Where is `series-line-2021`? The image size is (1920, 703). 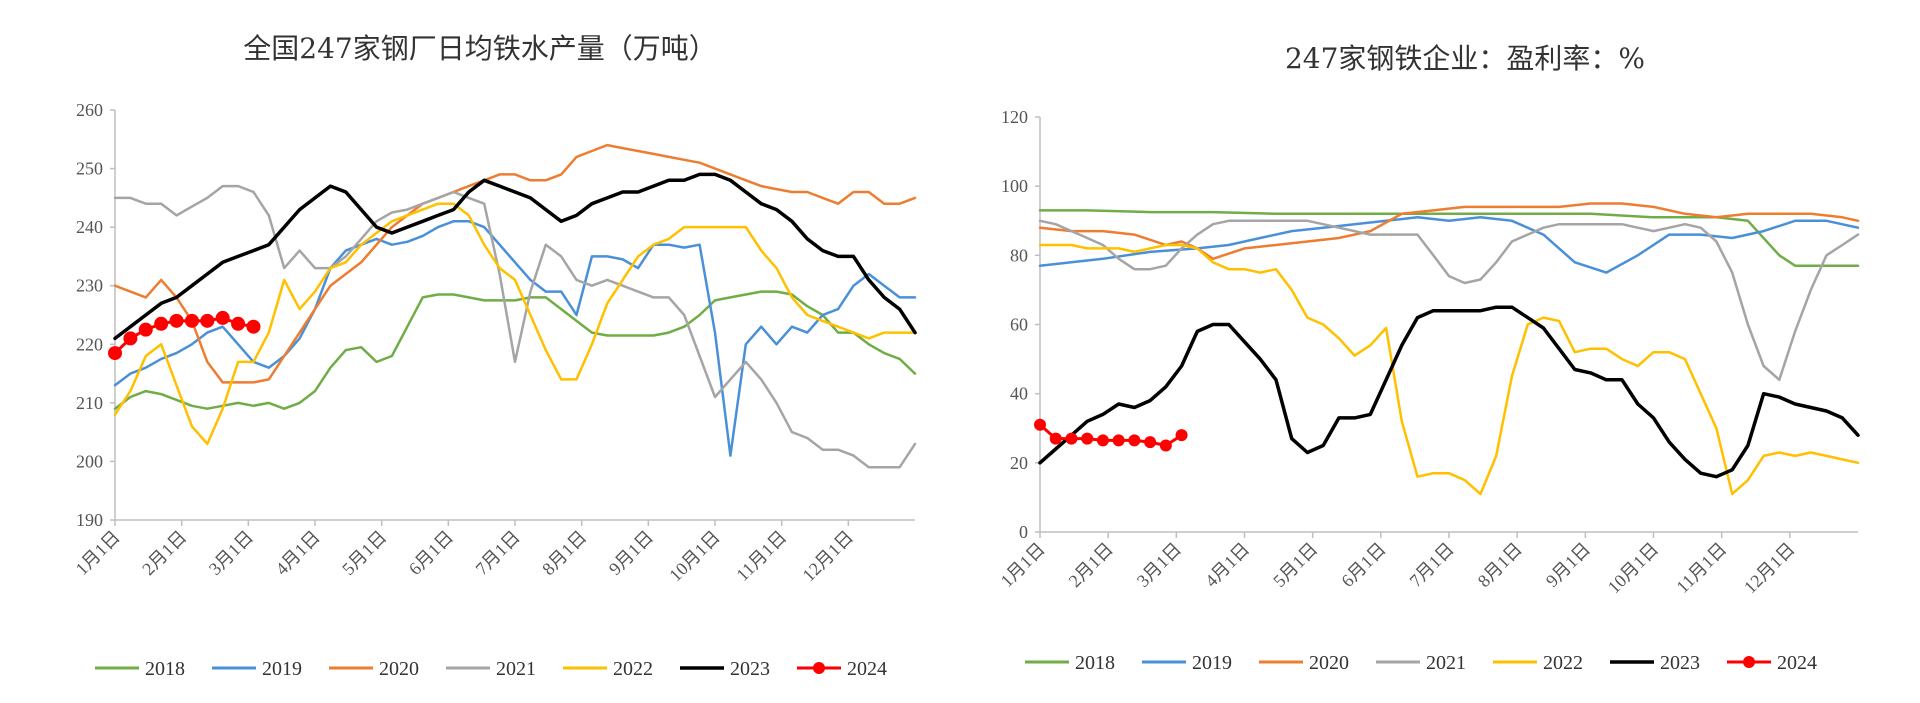
series-line-2021 is located at coordinates (1449, 300).